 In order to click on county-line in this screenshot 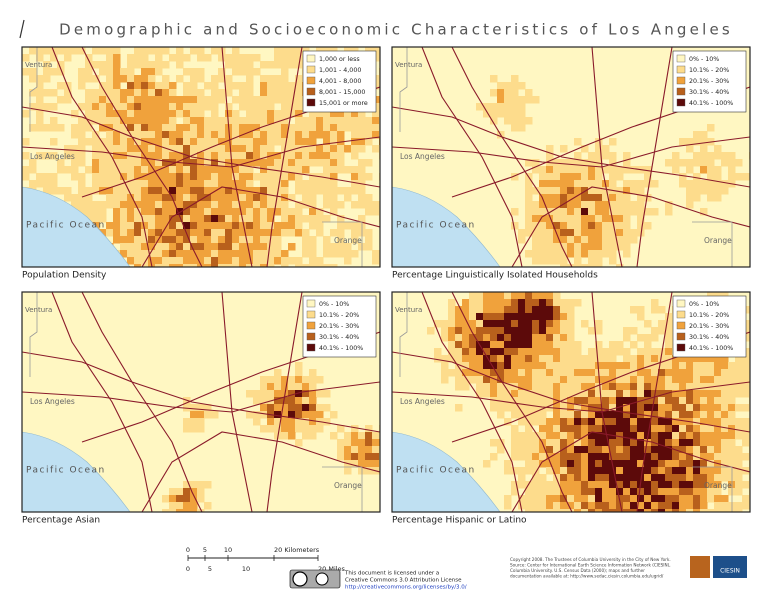, I will do `click(33, 334)`.